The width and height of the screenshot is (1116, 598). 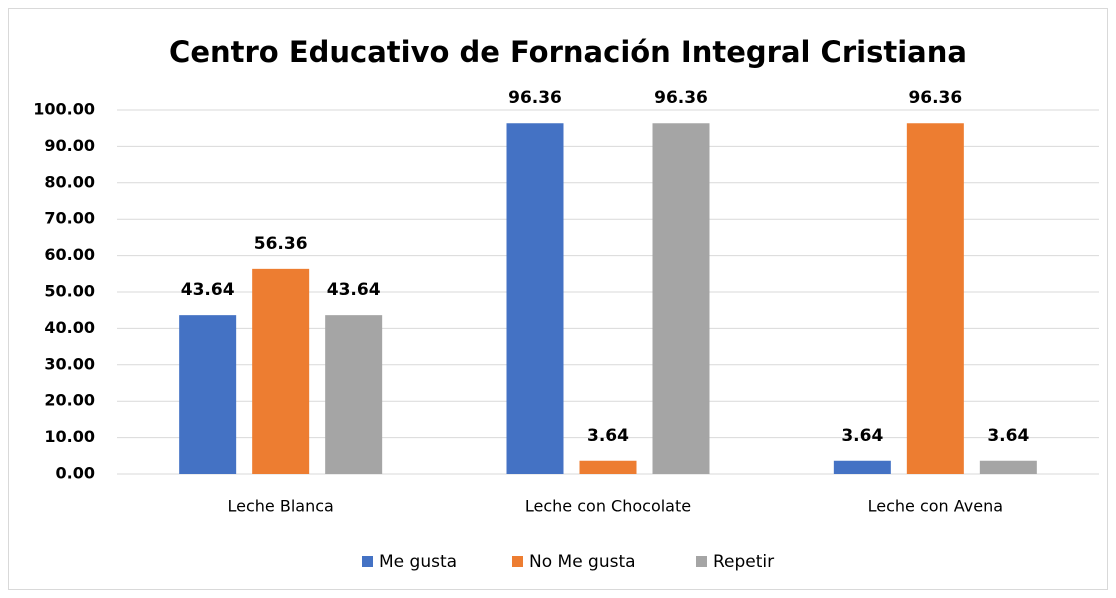 What do you see at coordinates (582, 562) in the screenshot?
I see `legend-label: No Me gusta` at bounding box center [582, 562].